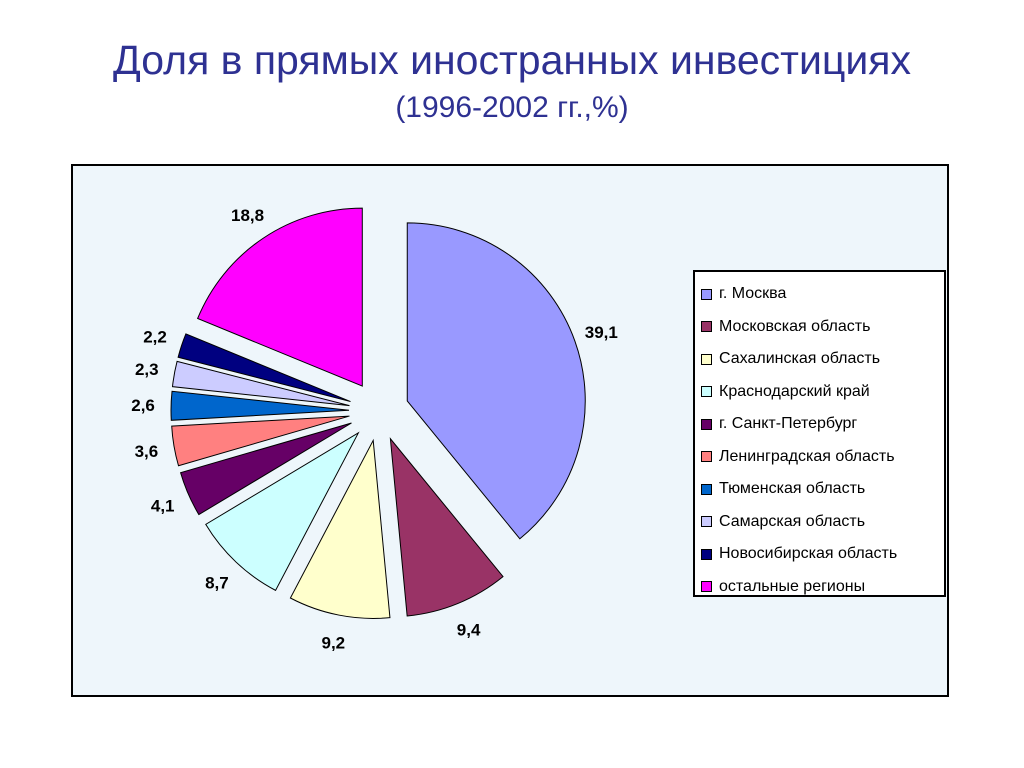  I want to click on legend-label: г. Москва, so click(753, 294).